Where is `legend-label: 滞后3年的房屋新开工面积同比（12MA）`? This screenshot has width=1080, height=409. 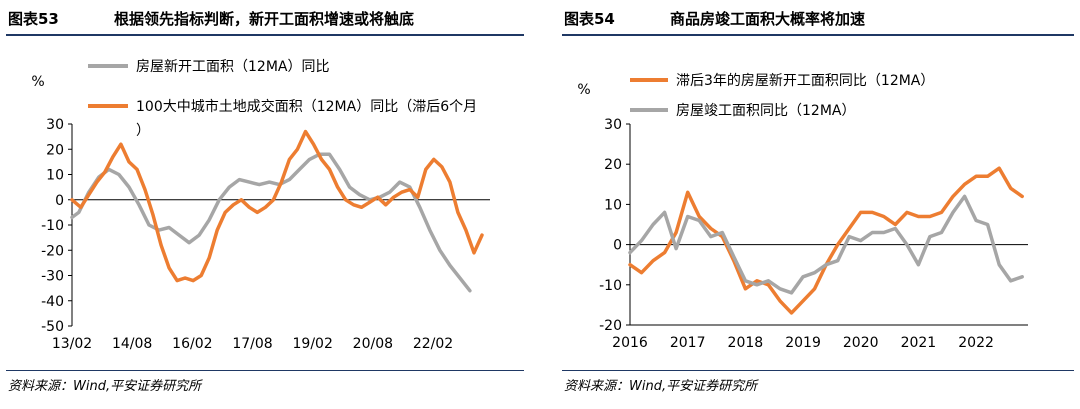
legend-label: 滞后3年的房屋新开工面积同比（12MA） is located at coordinates (805, 81).